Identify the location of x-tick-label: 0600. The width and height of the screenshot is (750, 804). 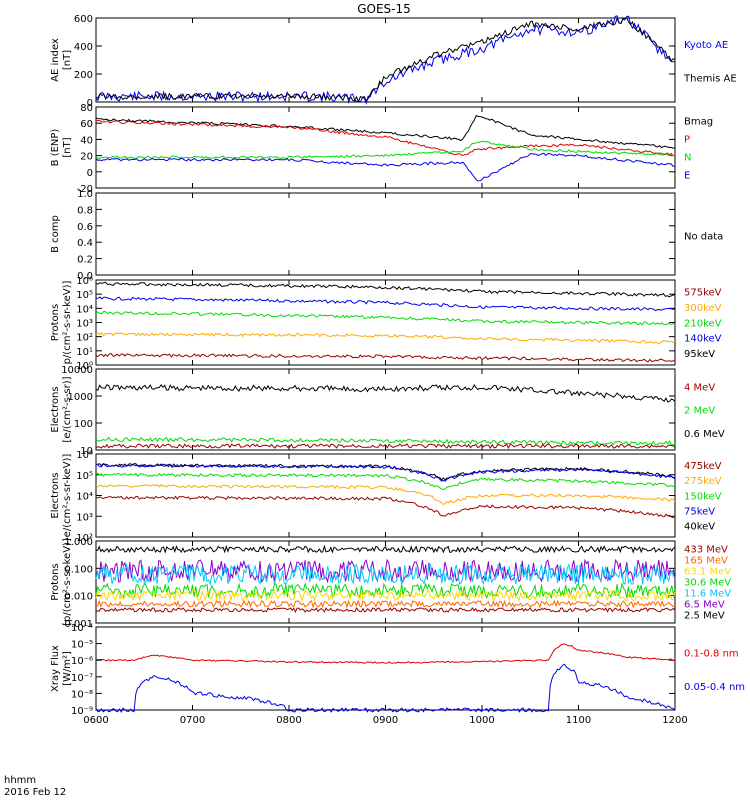
(95, 720).